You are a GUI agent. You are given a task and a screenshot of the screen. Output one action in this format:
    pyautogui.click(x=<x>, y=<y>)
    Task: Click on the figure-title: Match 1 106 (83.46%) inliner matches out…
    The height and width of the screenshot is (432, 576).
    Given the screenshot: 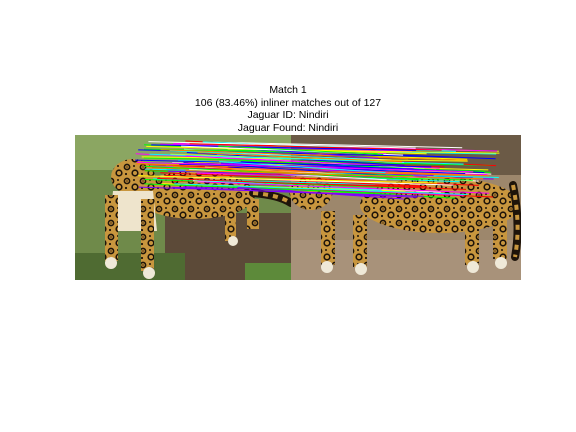 What is the action you would take?
    pyautogui.click(x=288, y=109)
    